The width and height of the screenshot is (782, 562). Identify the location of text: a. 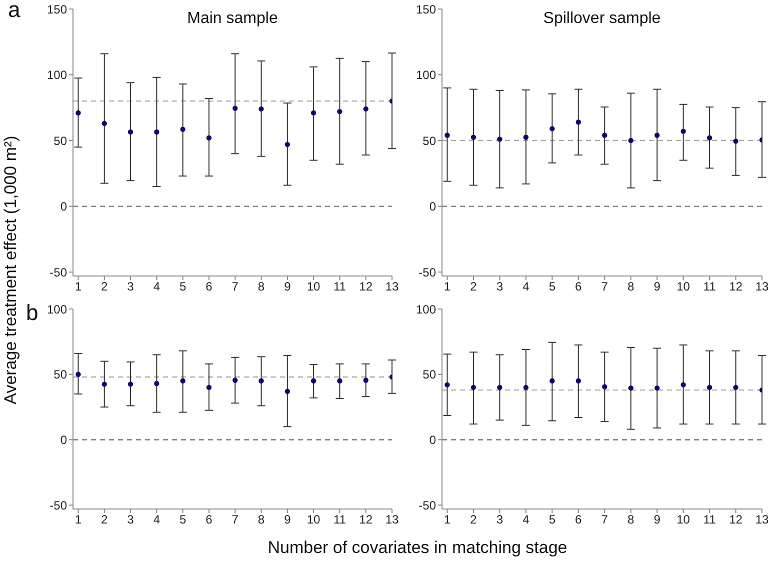
(14, 11).